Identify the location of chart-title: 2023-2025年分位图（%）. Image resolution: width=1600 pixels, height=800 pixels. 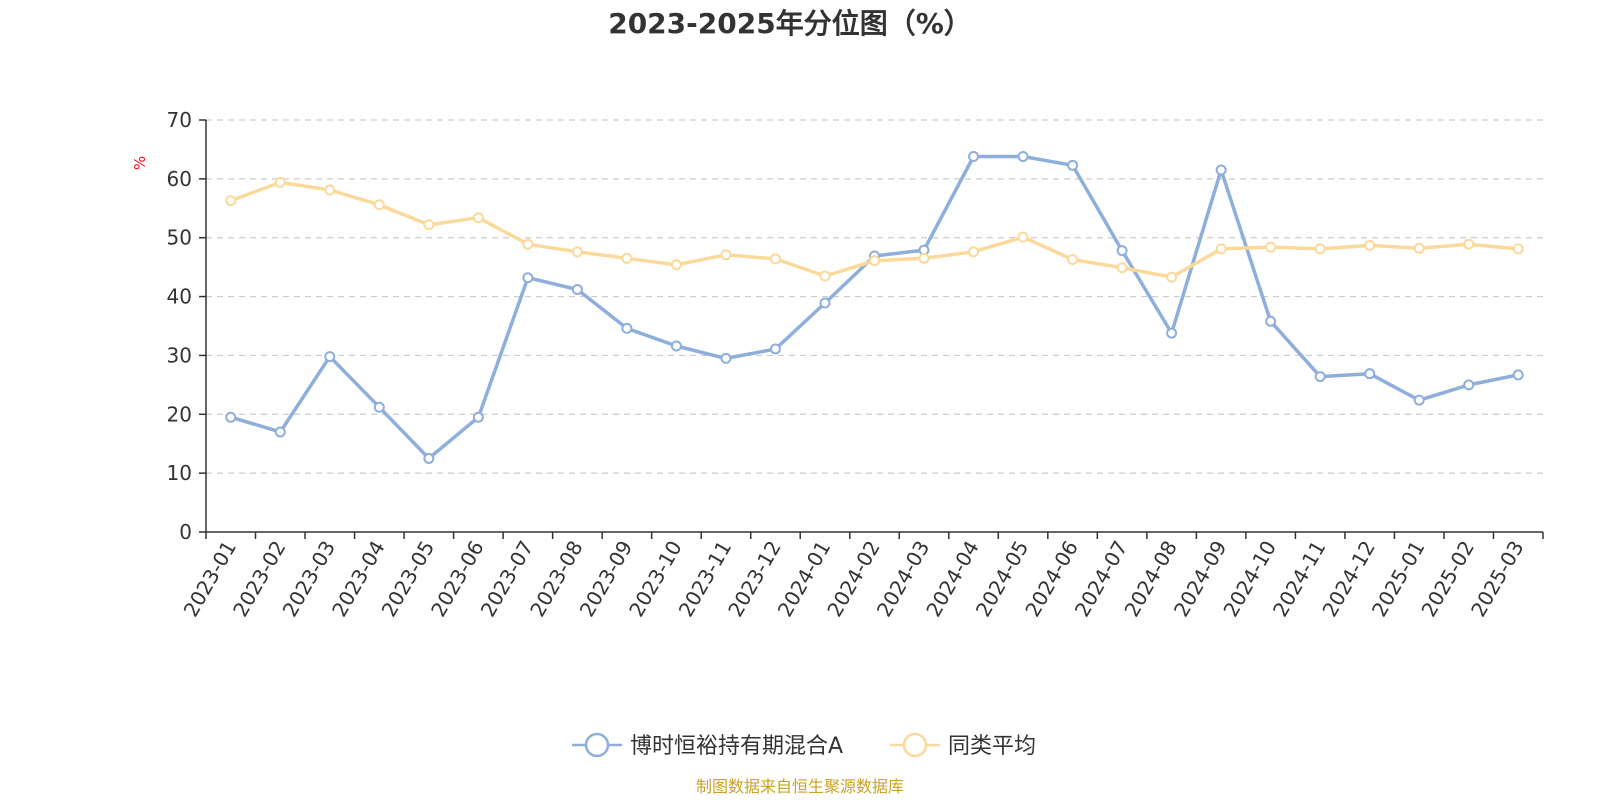
(790, 23).